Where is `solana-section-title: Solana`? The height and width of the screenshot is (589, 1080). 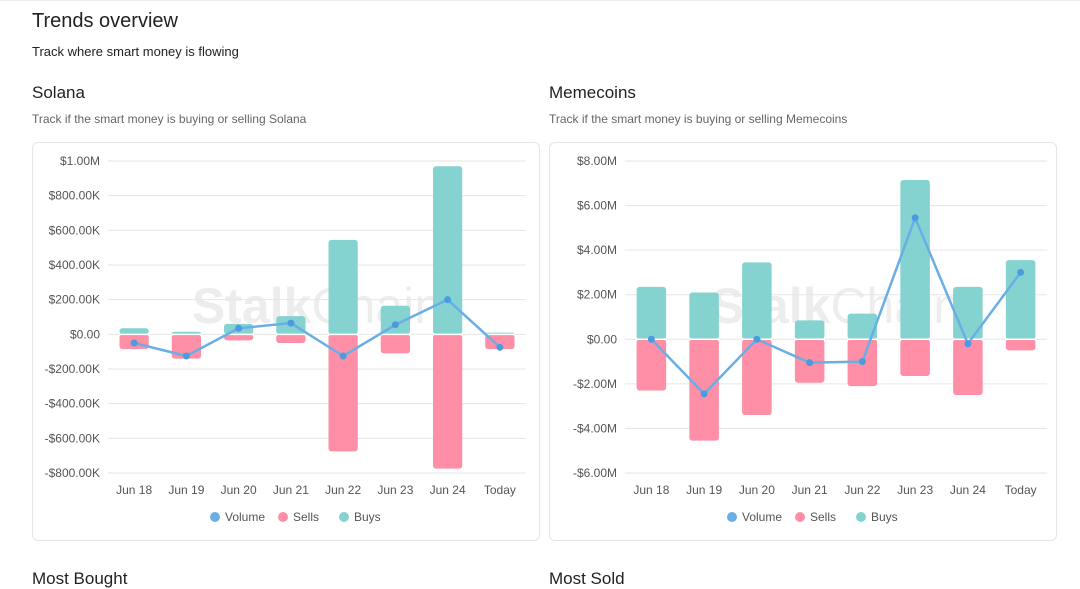 solana-section-title: Solana is located at coordinates (58, 92).